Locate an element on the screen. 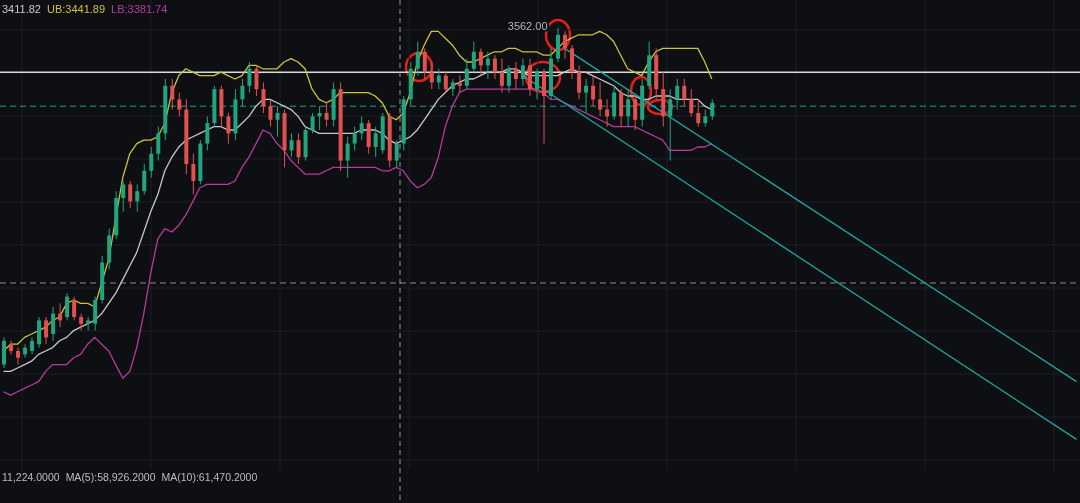  text: LB:3381.74 is located at coordinates (139, 9).